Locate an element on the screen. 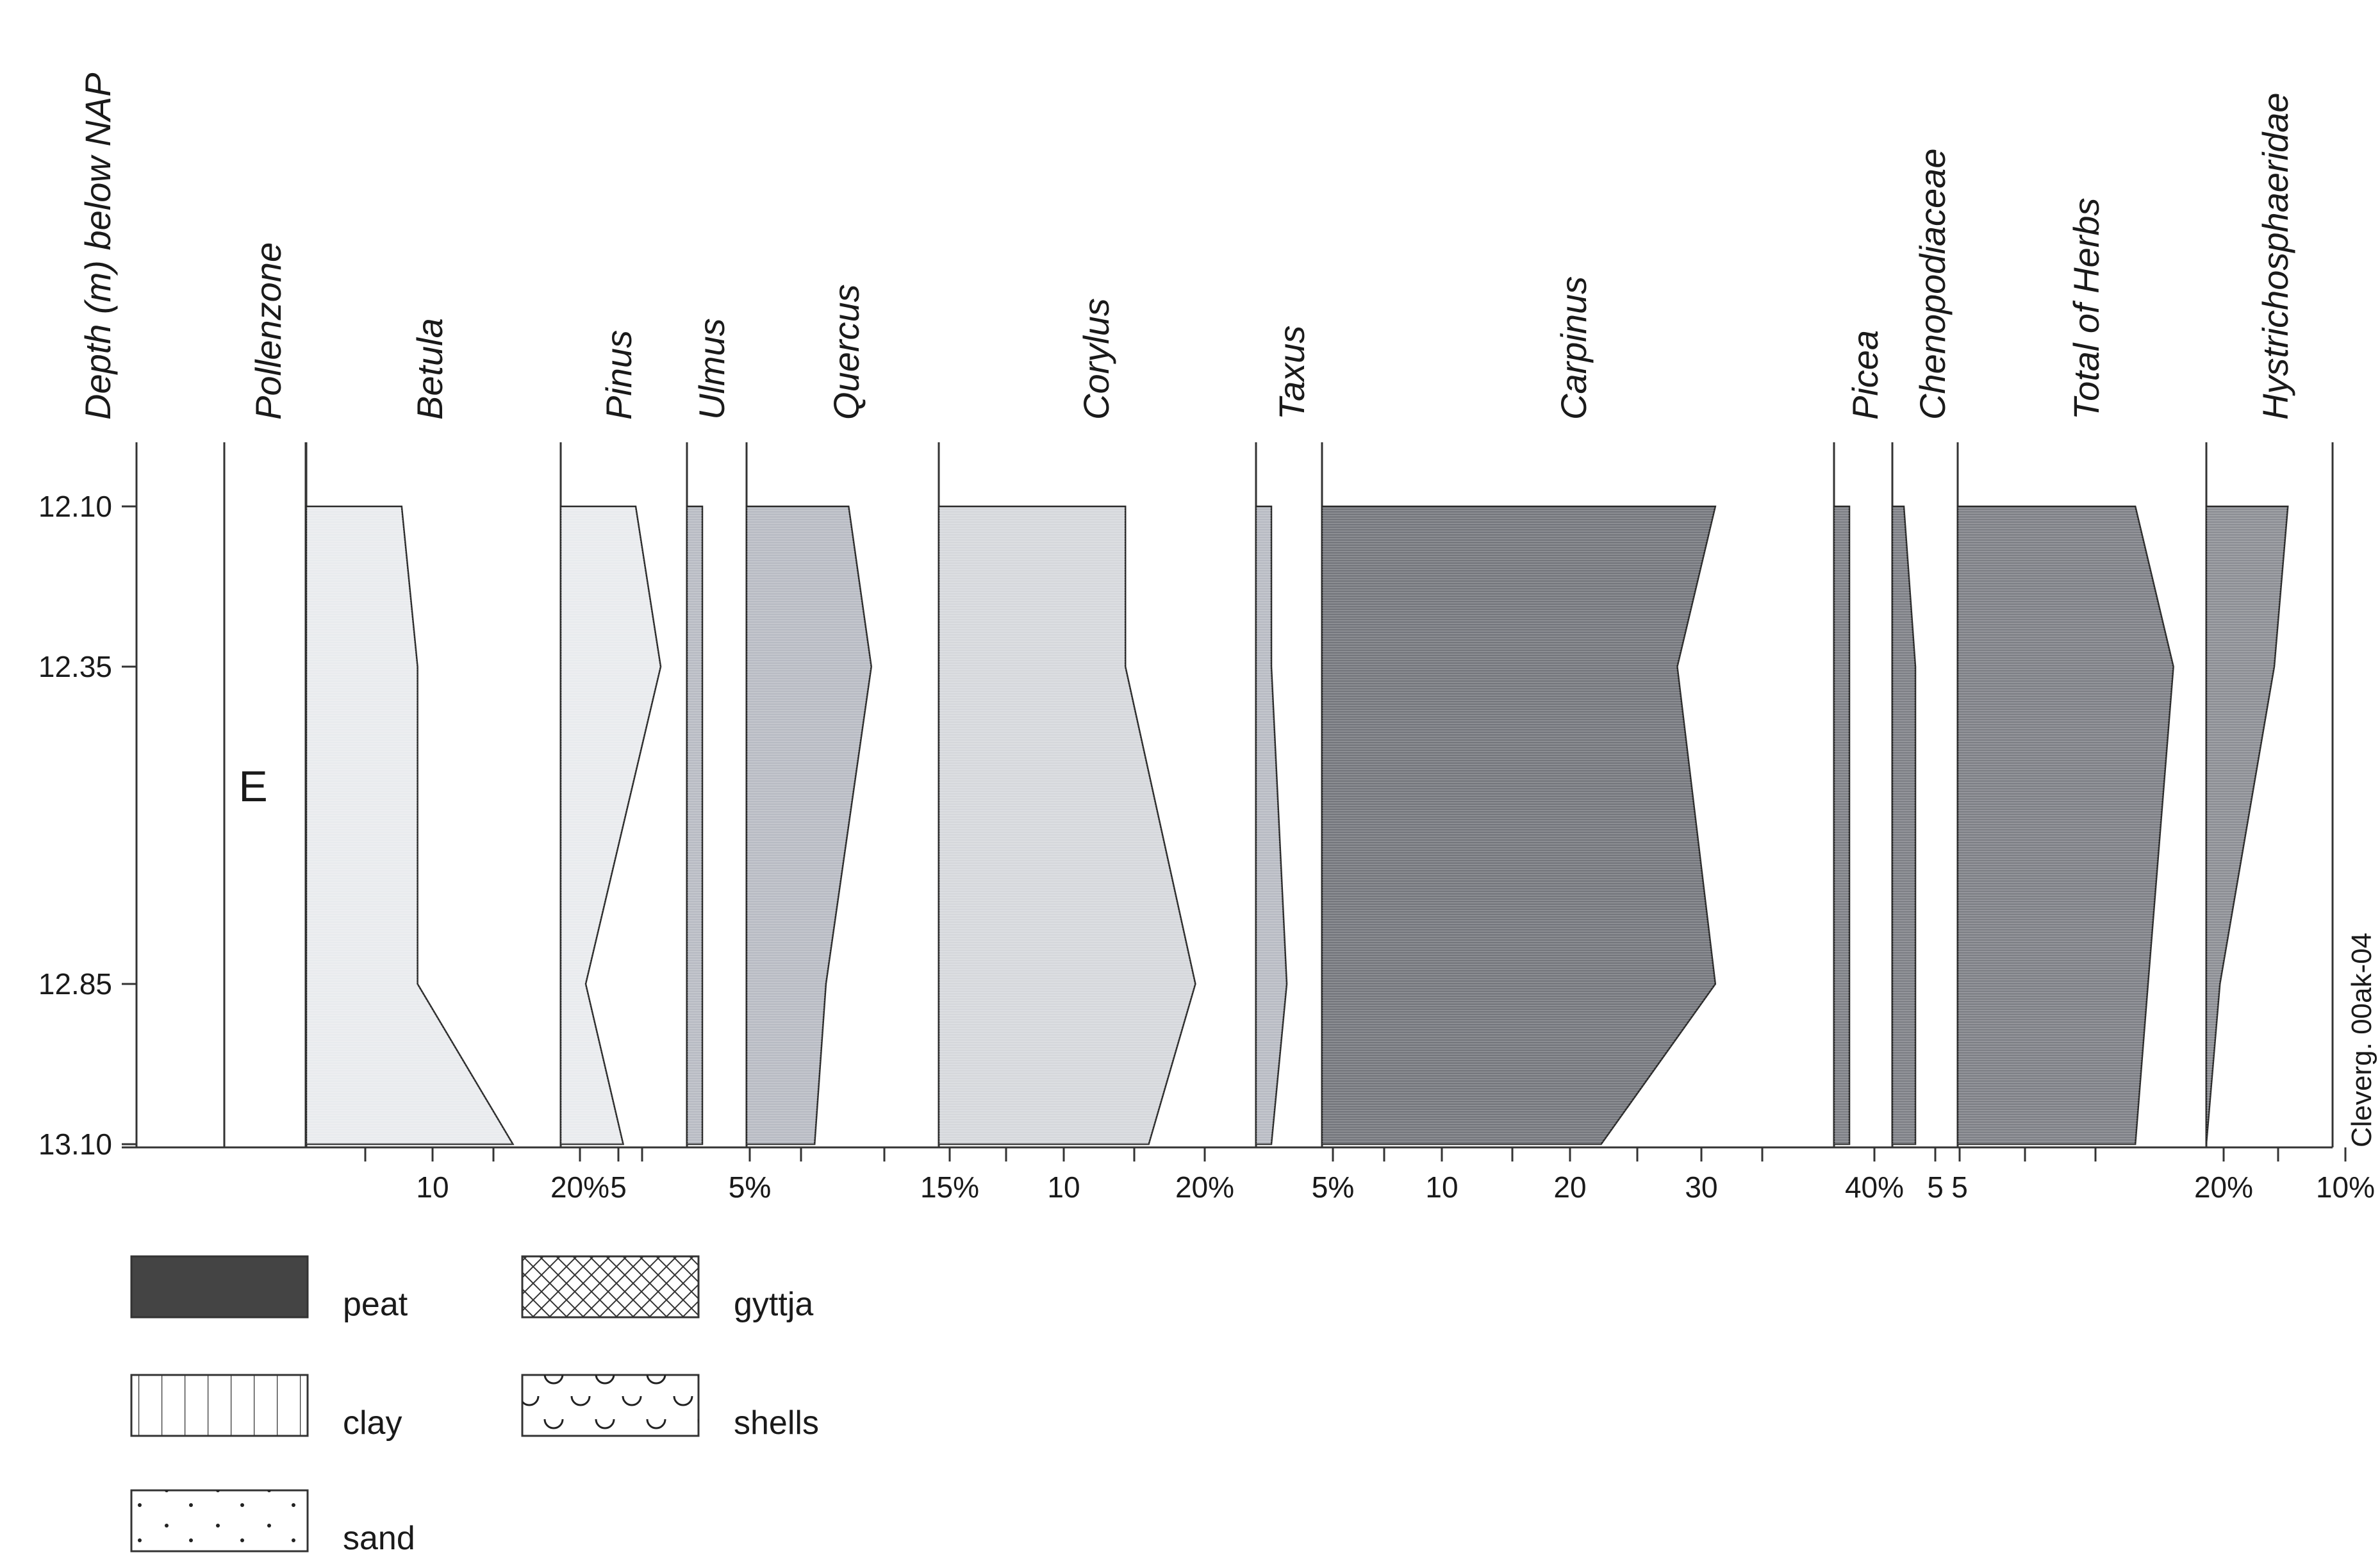  chenopodiaceae-header: Chenopodiaceae is located at coordinates (1933, 284).